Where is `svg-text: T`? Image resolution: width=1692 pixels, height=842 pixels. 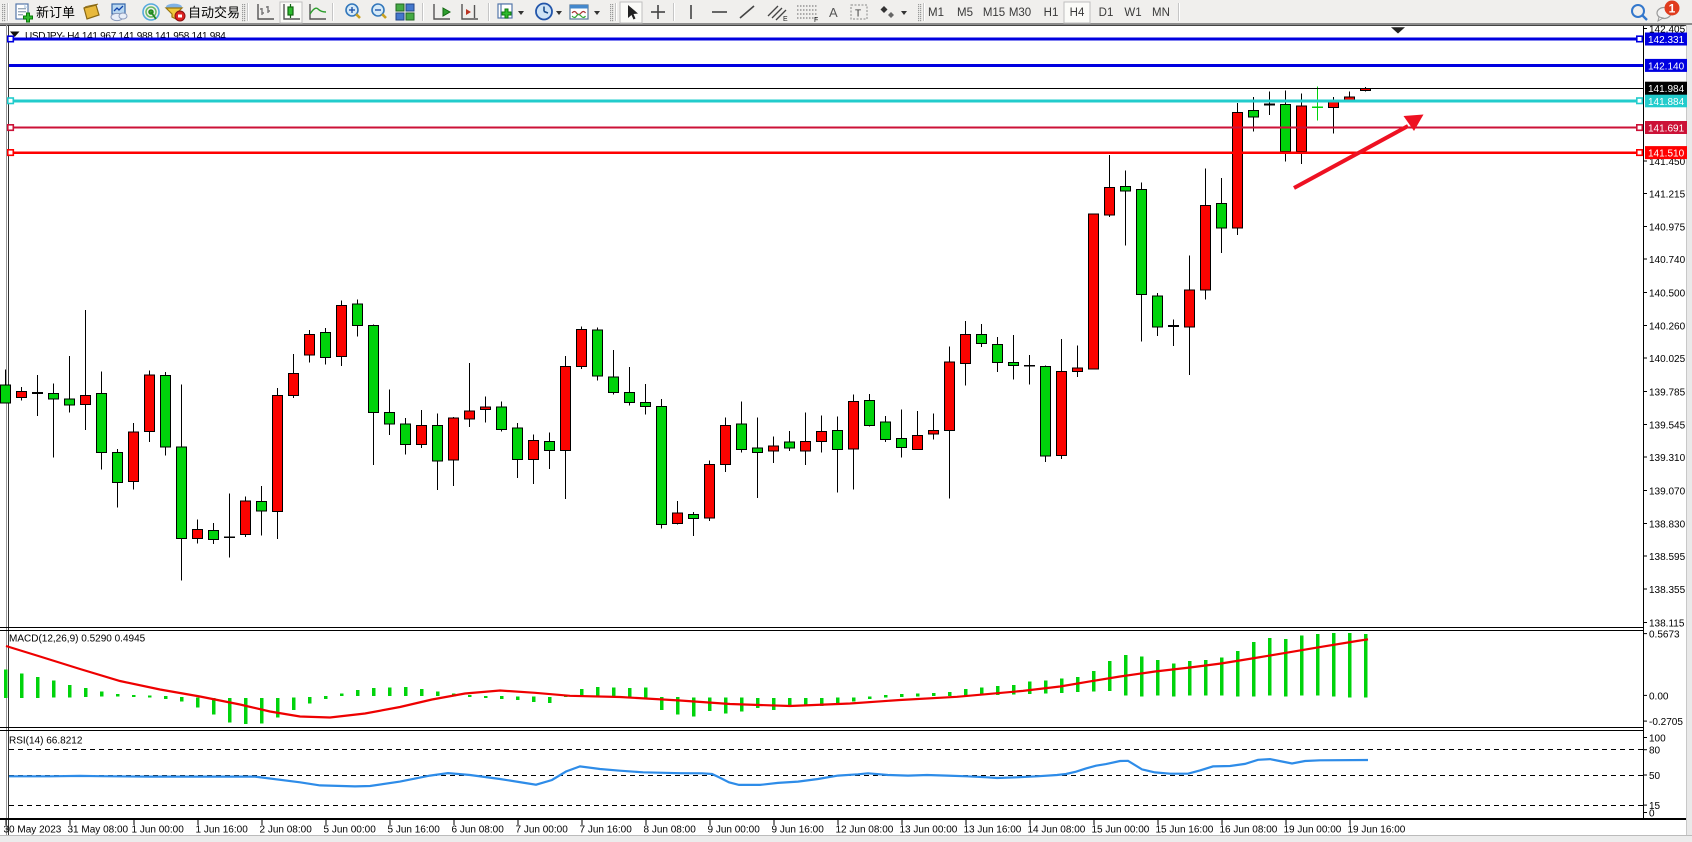 svg-text: T is located at coordinates (858, 14).